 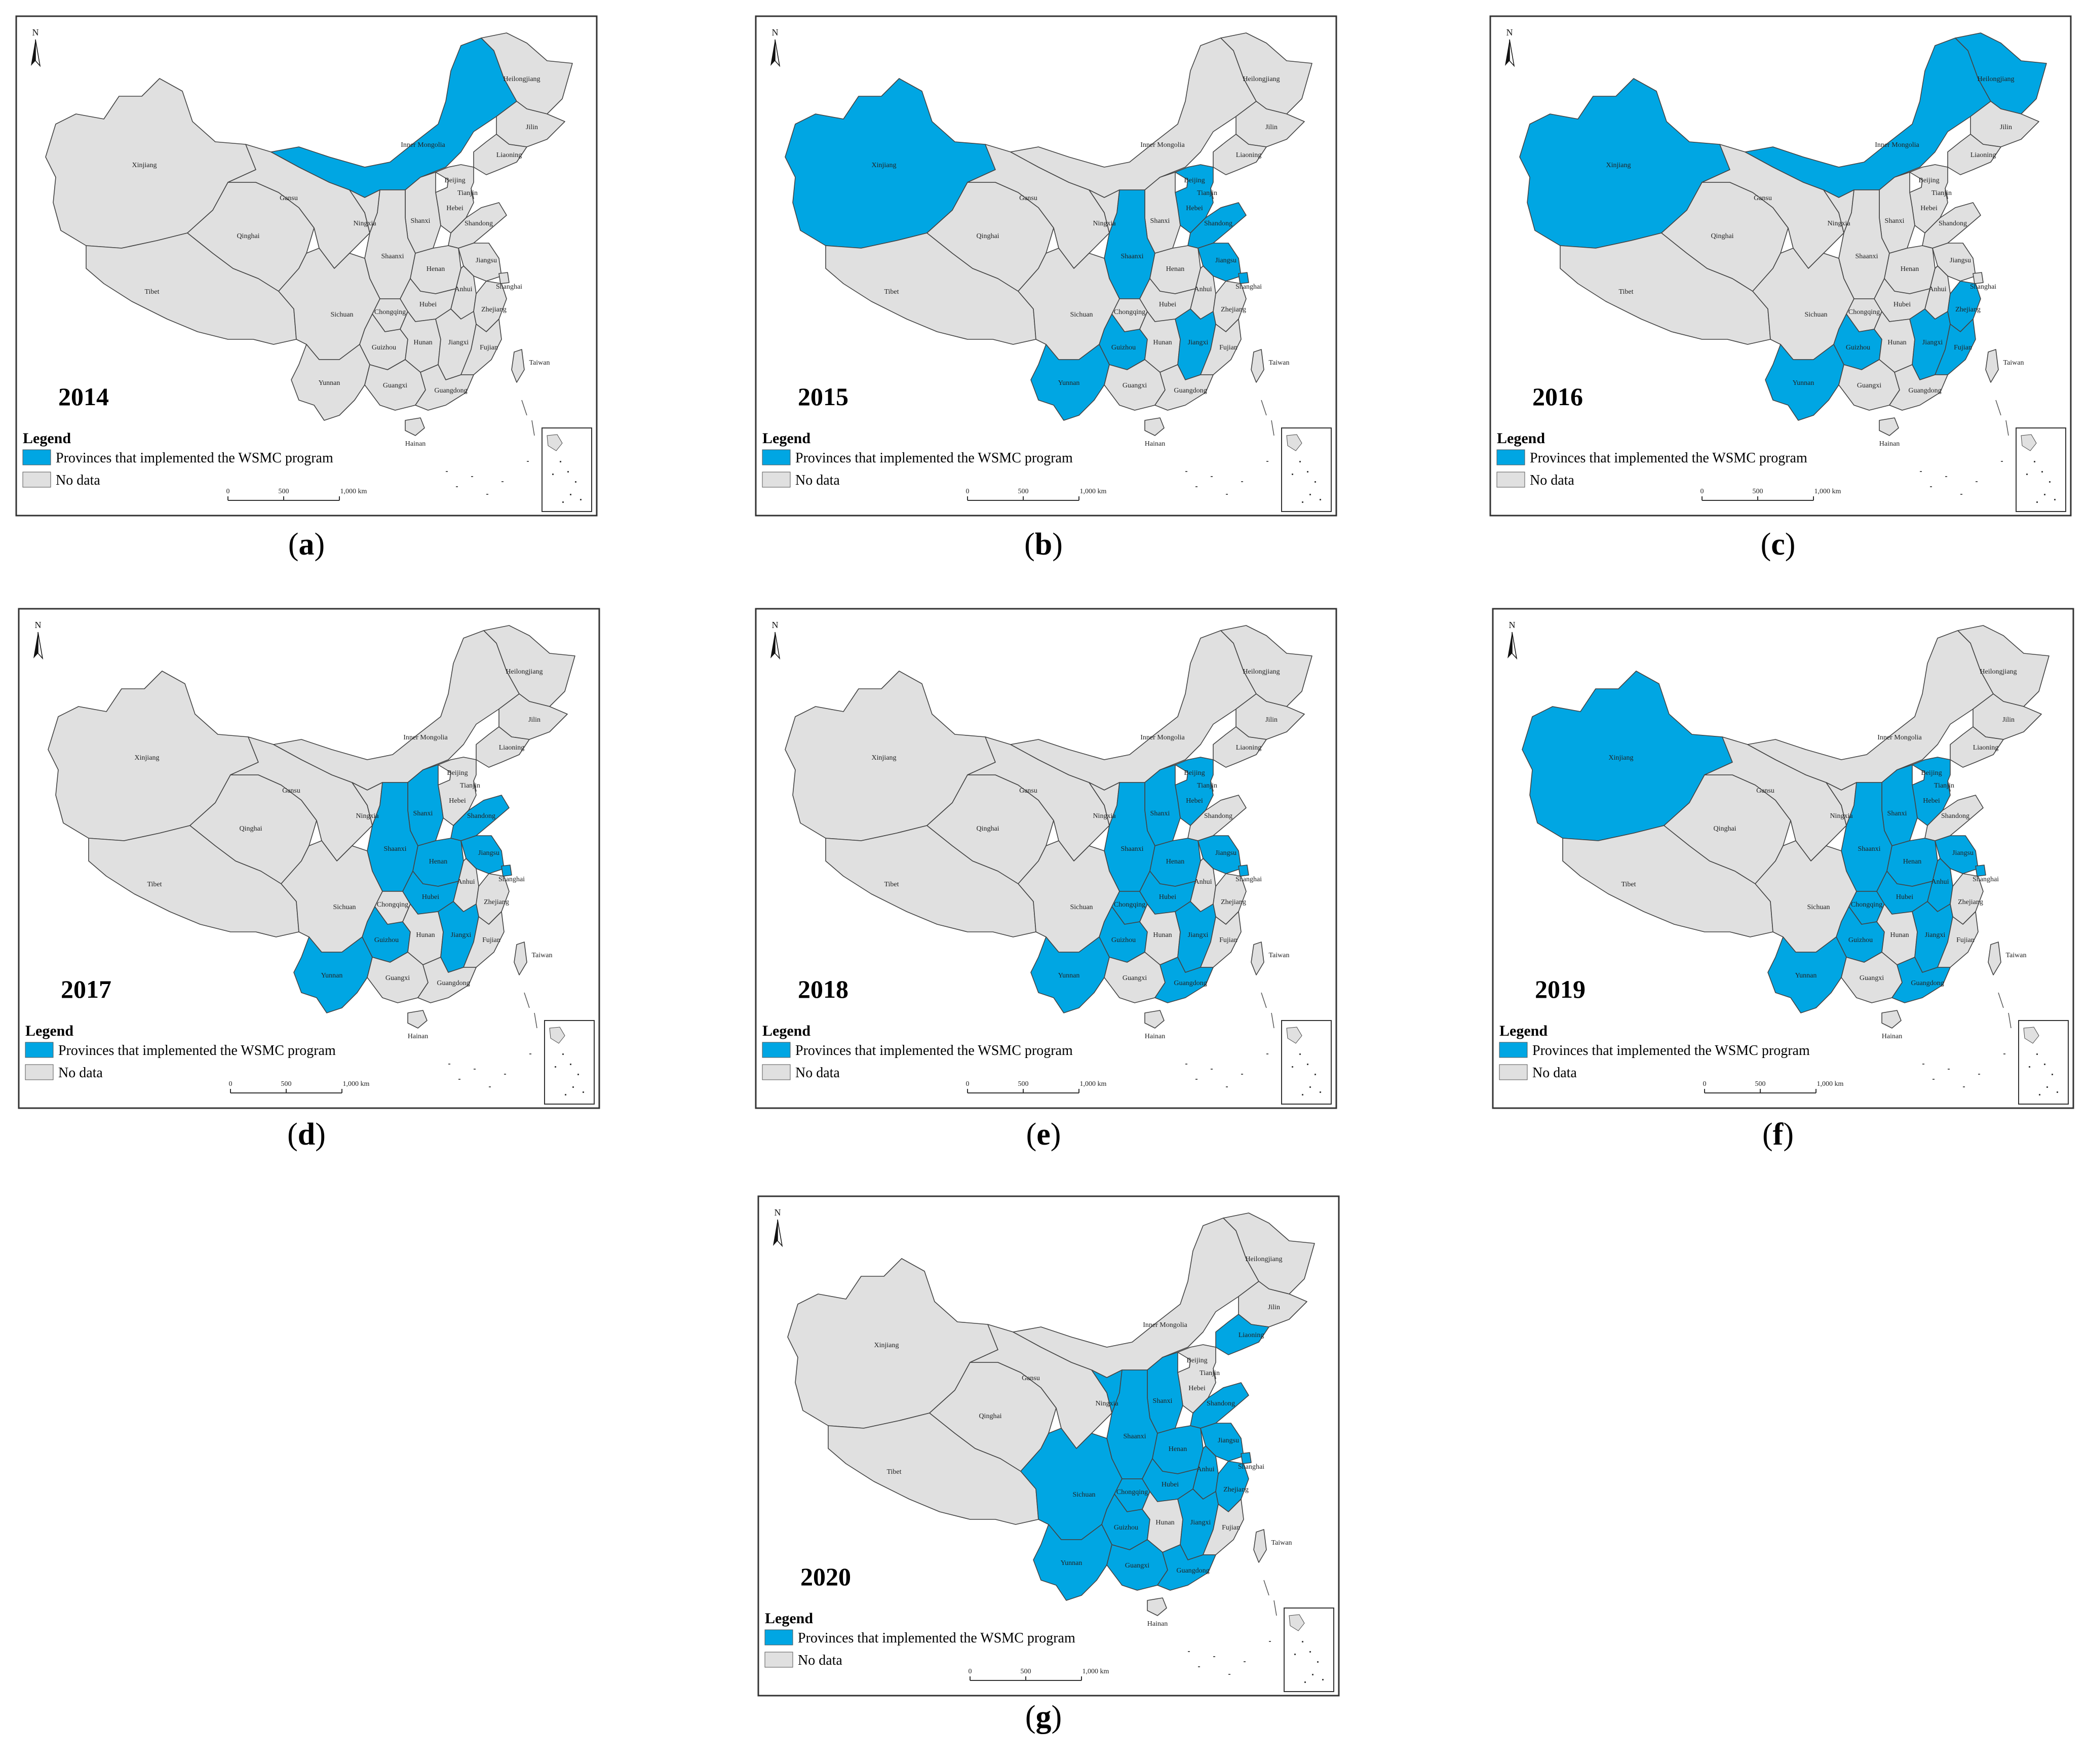 What do you see at coordinates (461, 935) in the screenshot?
I see `label-jiangxi: Jiangxi` at bounding box center [461, 935].